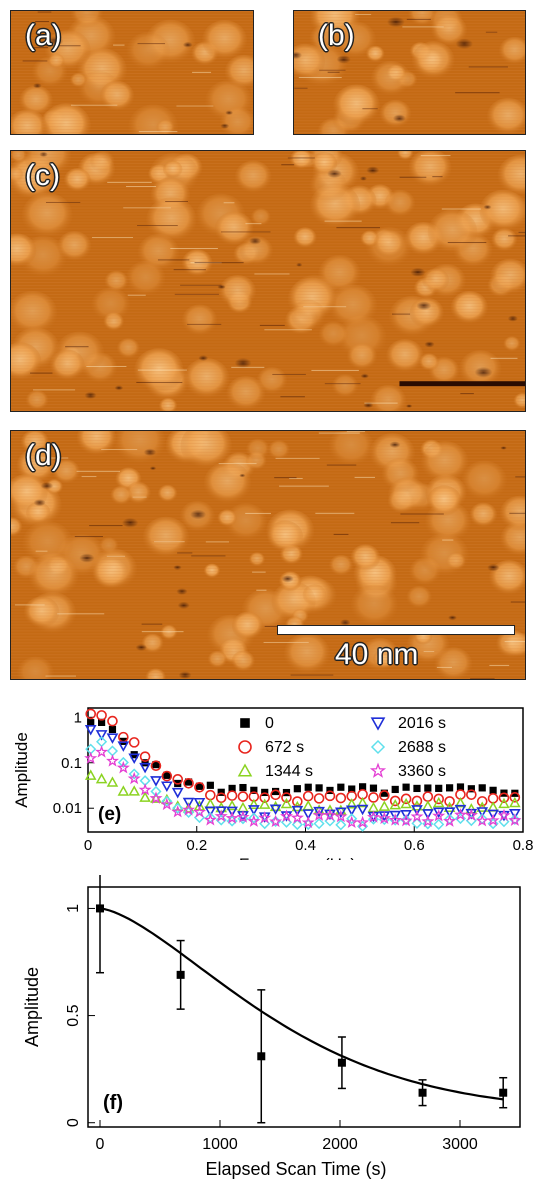 The width and height of the screenshot is (535, 1188). Describe the element at coordinates (301, 1004) in the screenshot. I see `chart-f-fit-curve` at that location.